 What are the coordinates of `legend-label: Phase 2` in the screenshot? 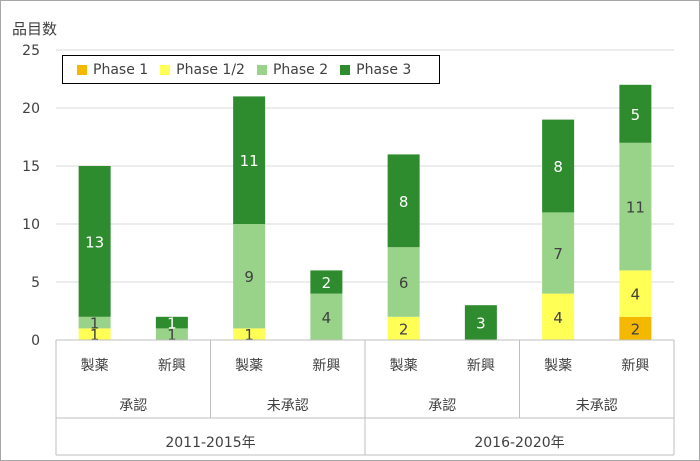 It's located at (300, 69).